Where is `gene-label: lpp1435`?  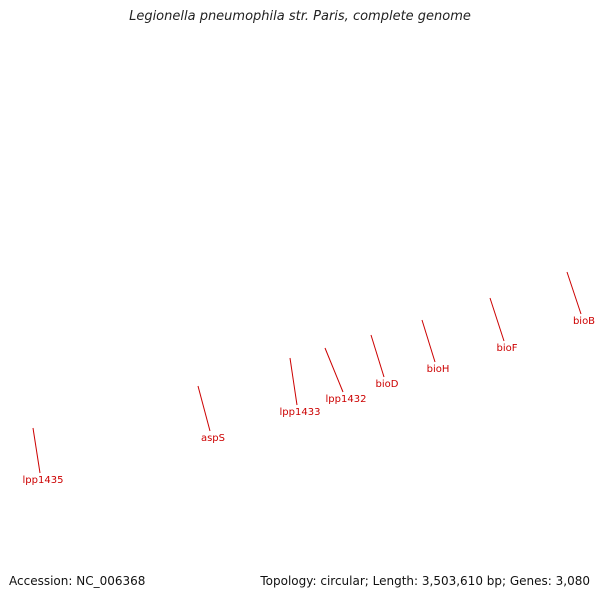 gene-label: lpp1435 is located at coordinates (43, 480).